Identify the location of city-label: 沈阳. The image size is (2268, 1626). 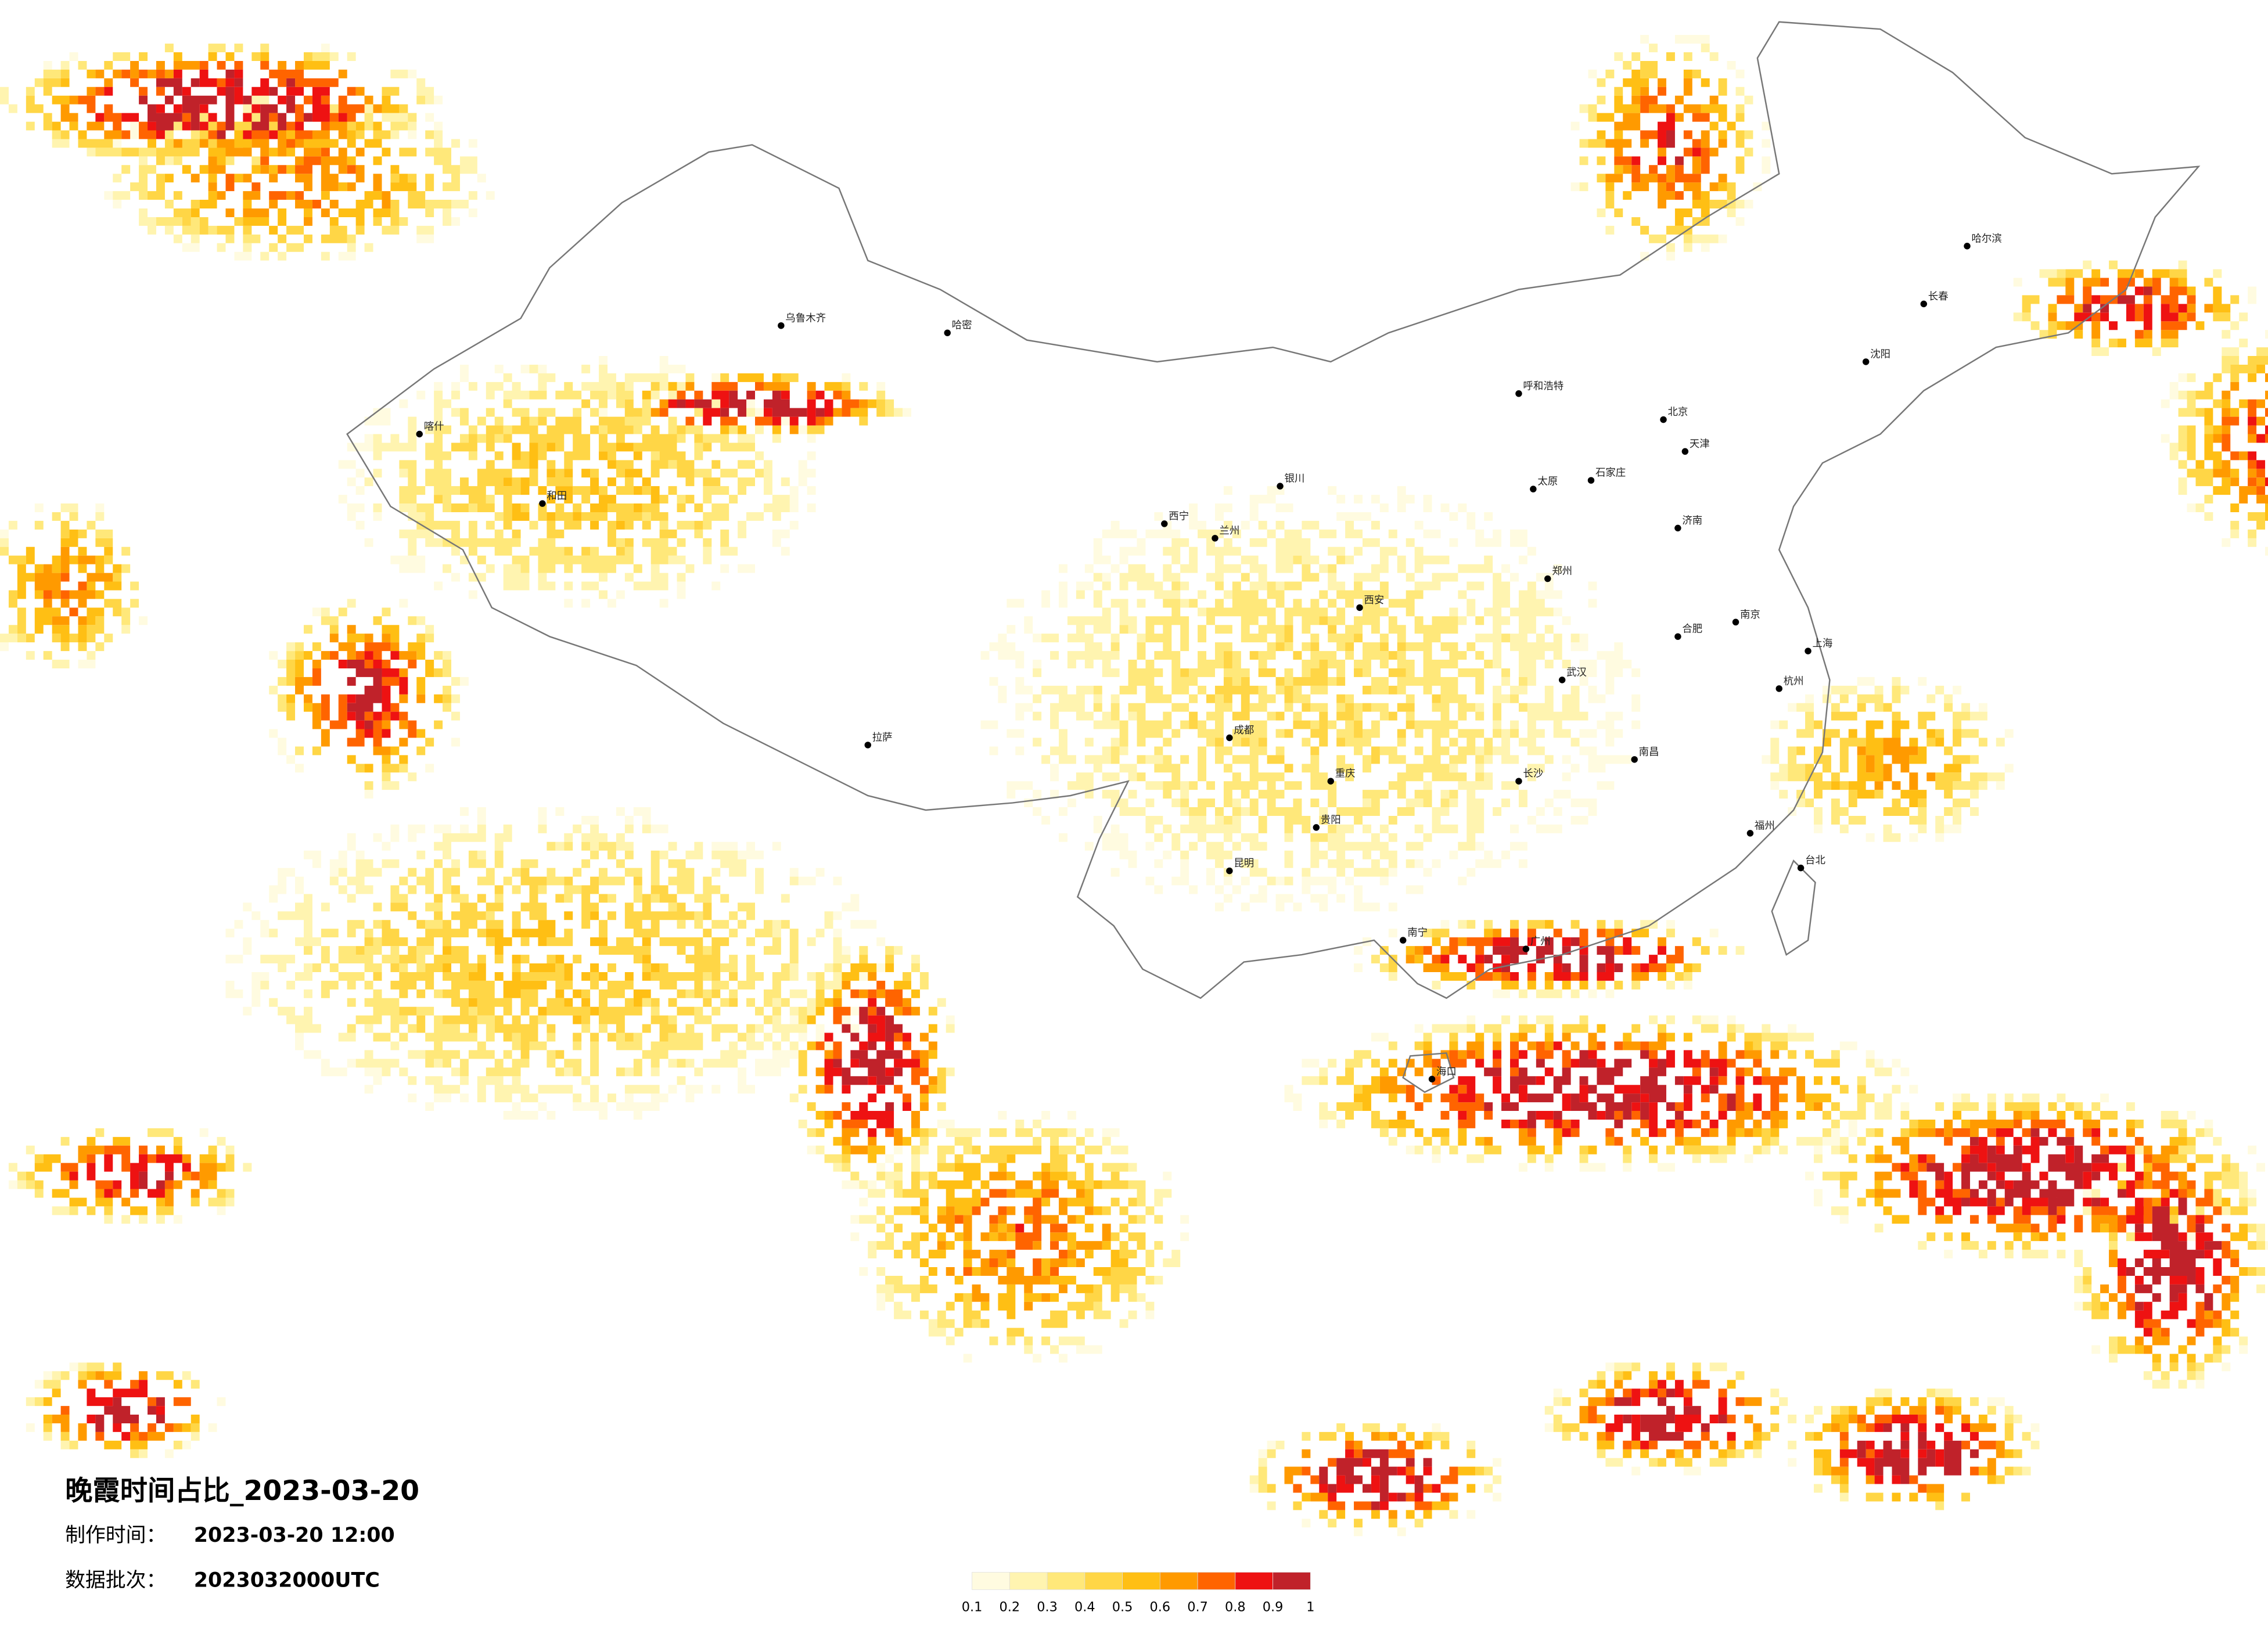
(1880, 355).